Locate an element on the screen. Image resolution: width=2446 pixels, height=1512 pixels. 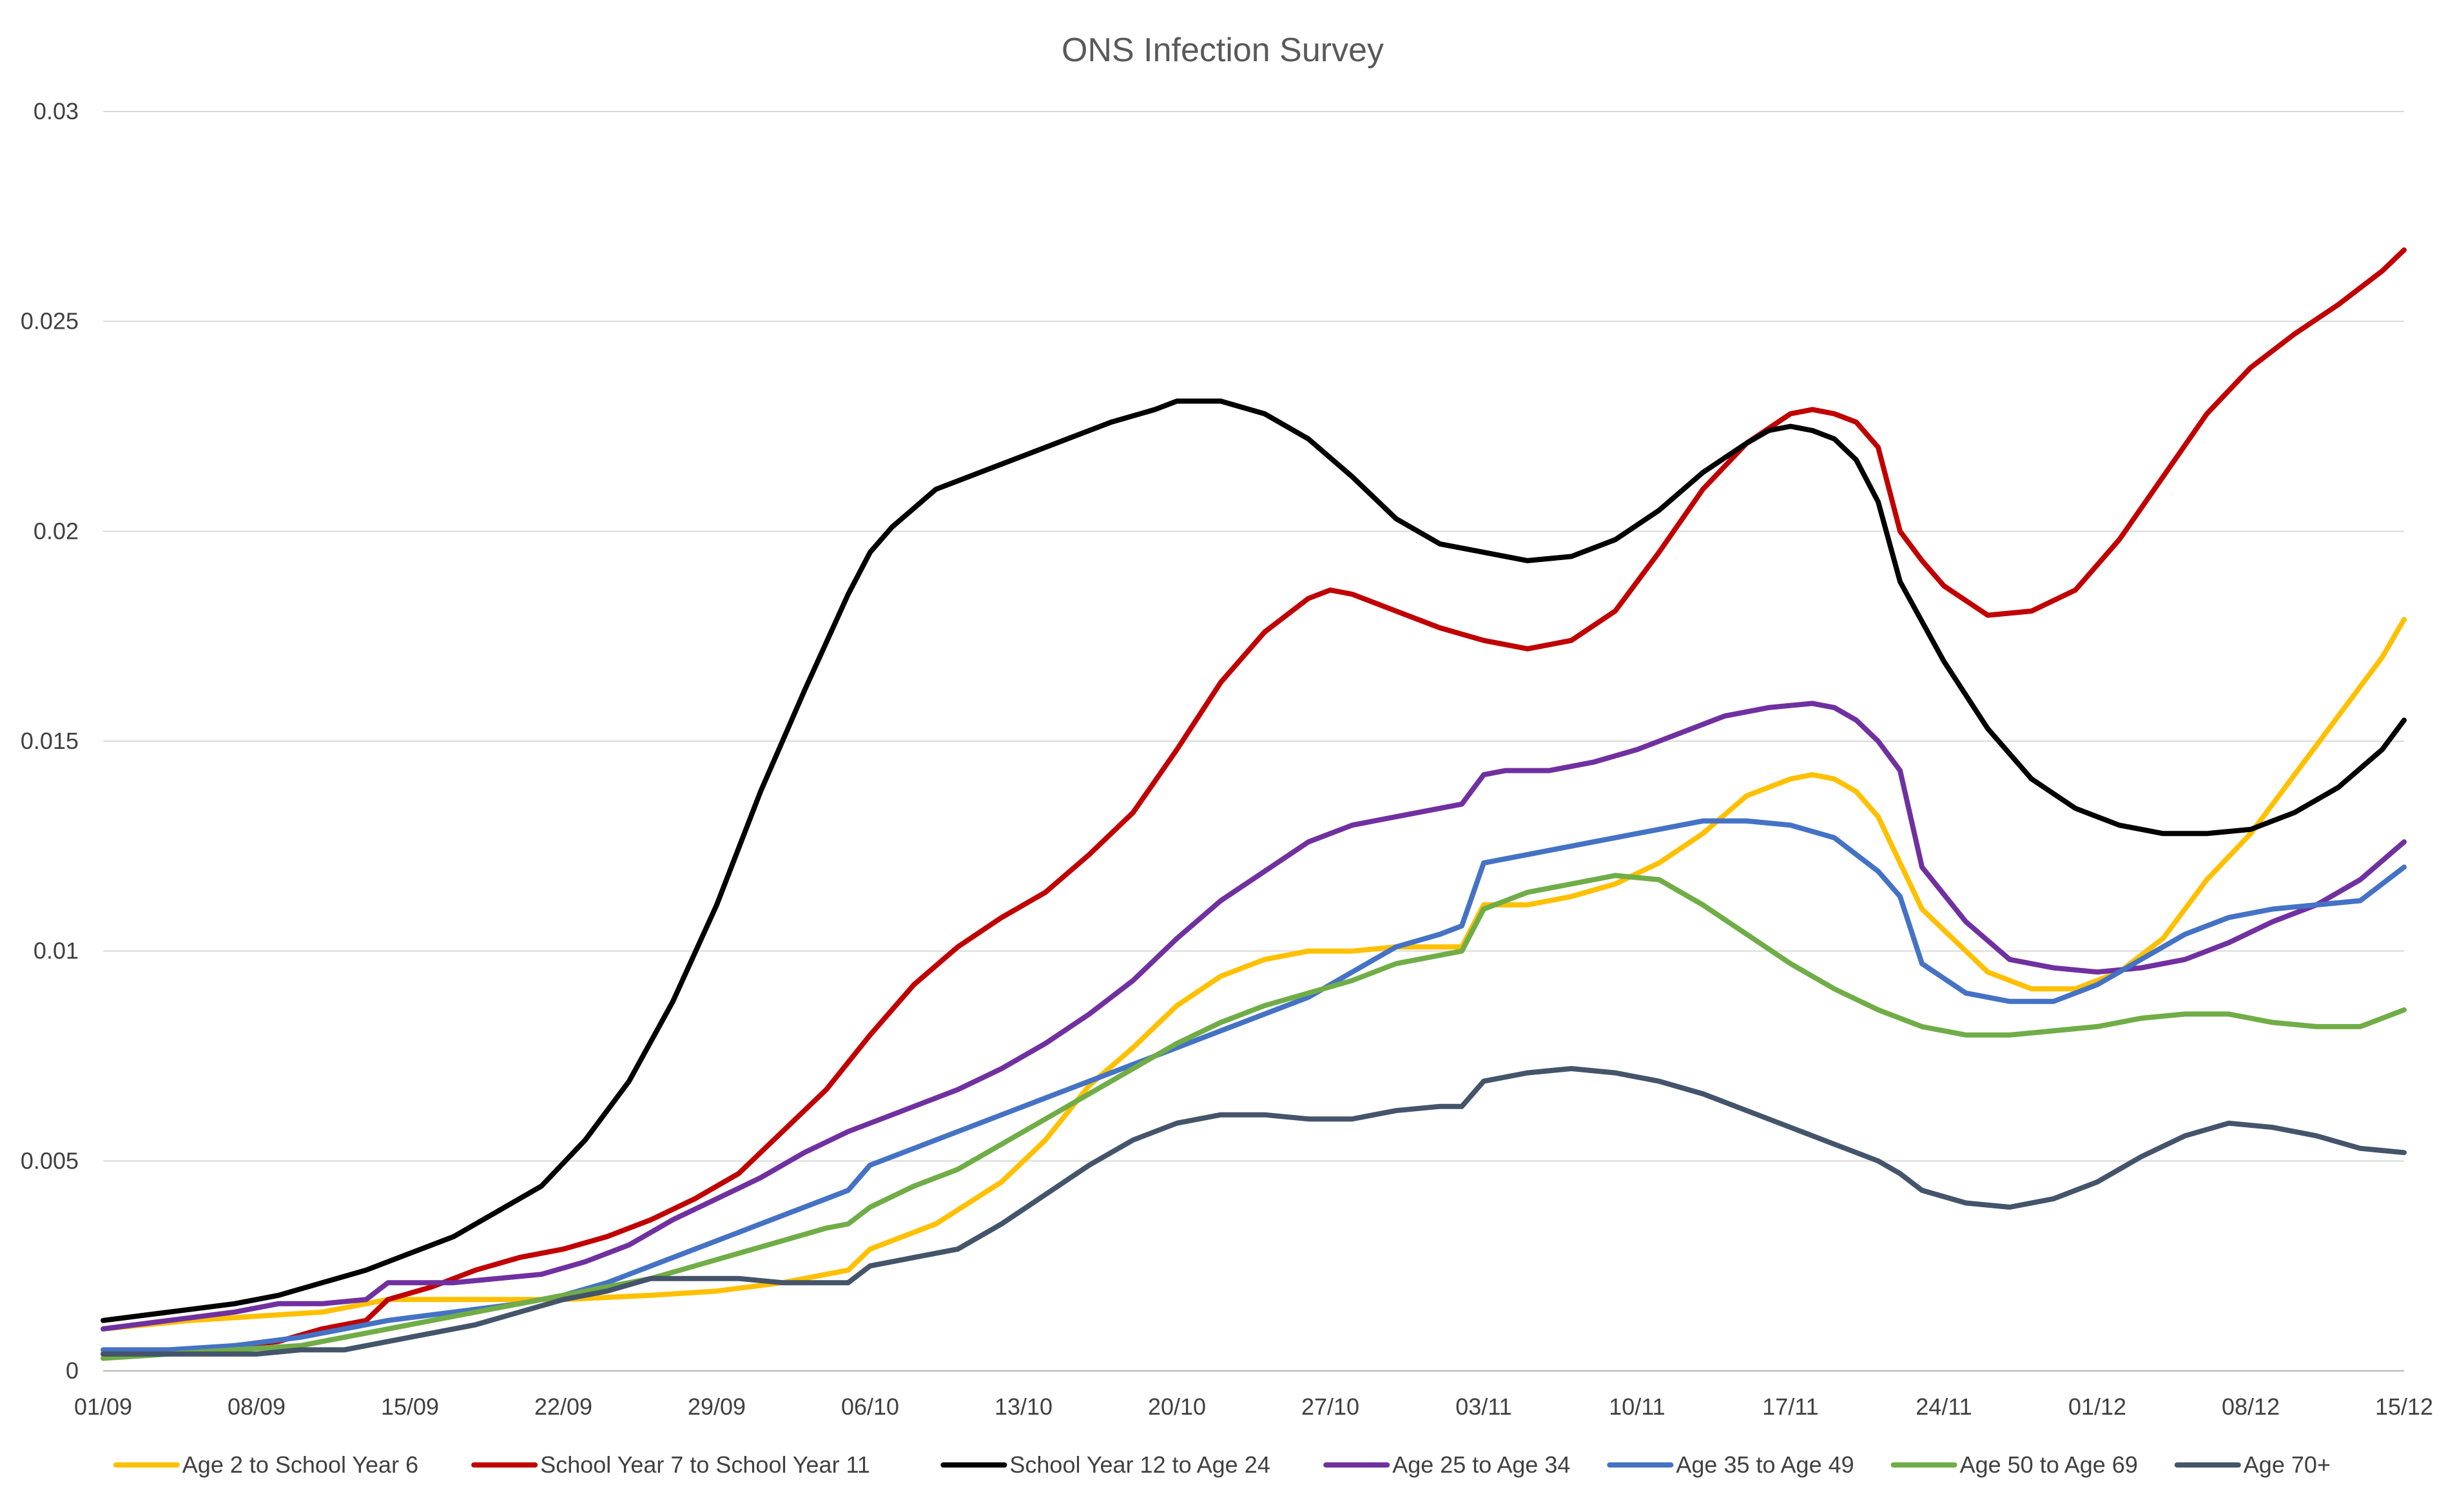
y-tick-label: 0.01 is located at coordinates (56, 951).